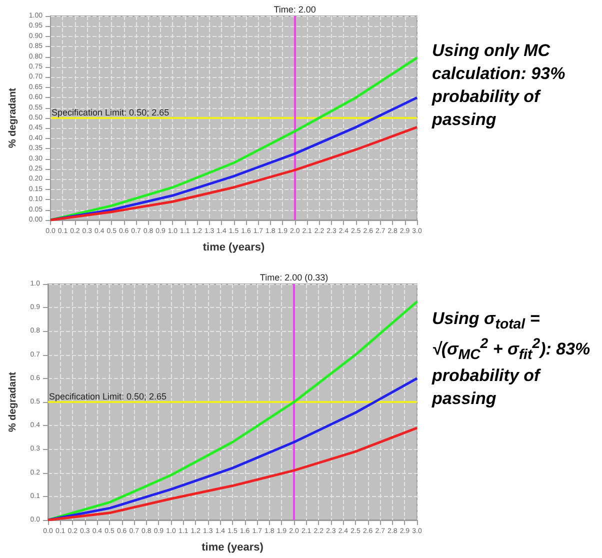  What do you see at coordinates (294, 277) in the screenshot?
I see `ref-line-label: Time: 2.00 (0.33)` at bounding box center [294, 277].